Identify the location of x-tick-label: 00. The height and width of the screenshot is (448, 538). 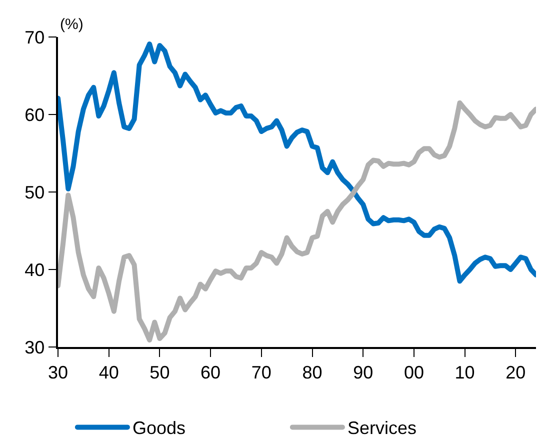
(414, 372).